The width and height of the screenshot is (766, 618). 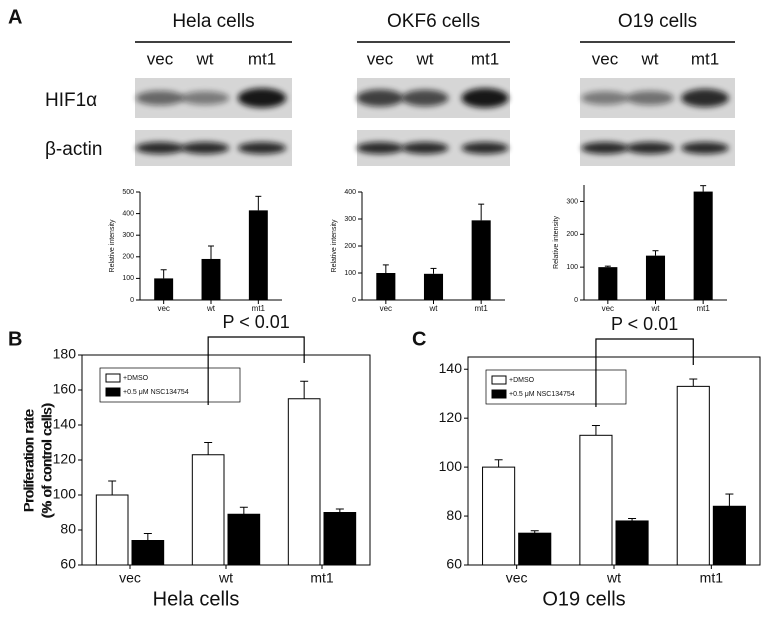 What do you see at coordinates (29, 460) in the screenshot?
I see `y-axis-label: Proliferation rate` at bounding box center [29, 460].